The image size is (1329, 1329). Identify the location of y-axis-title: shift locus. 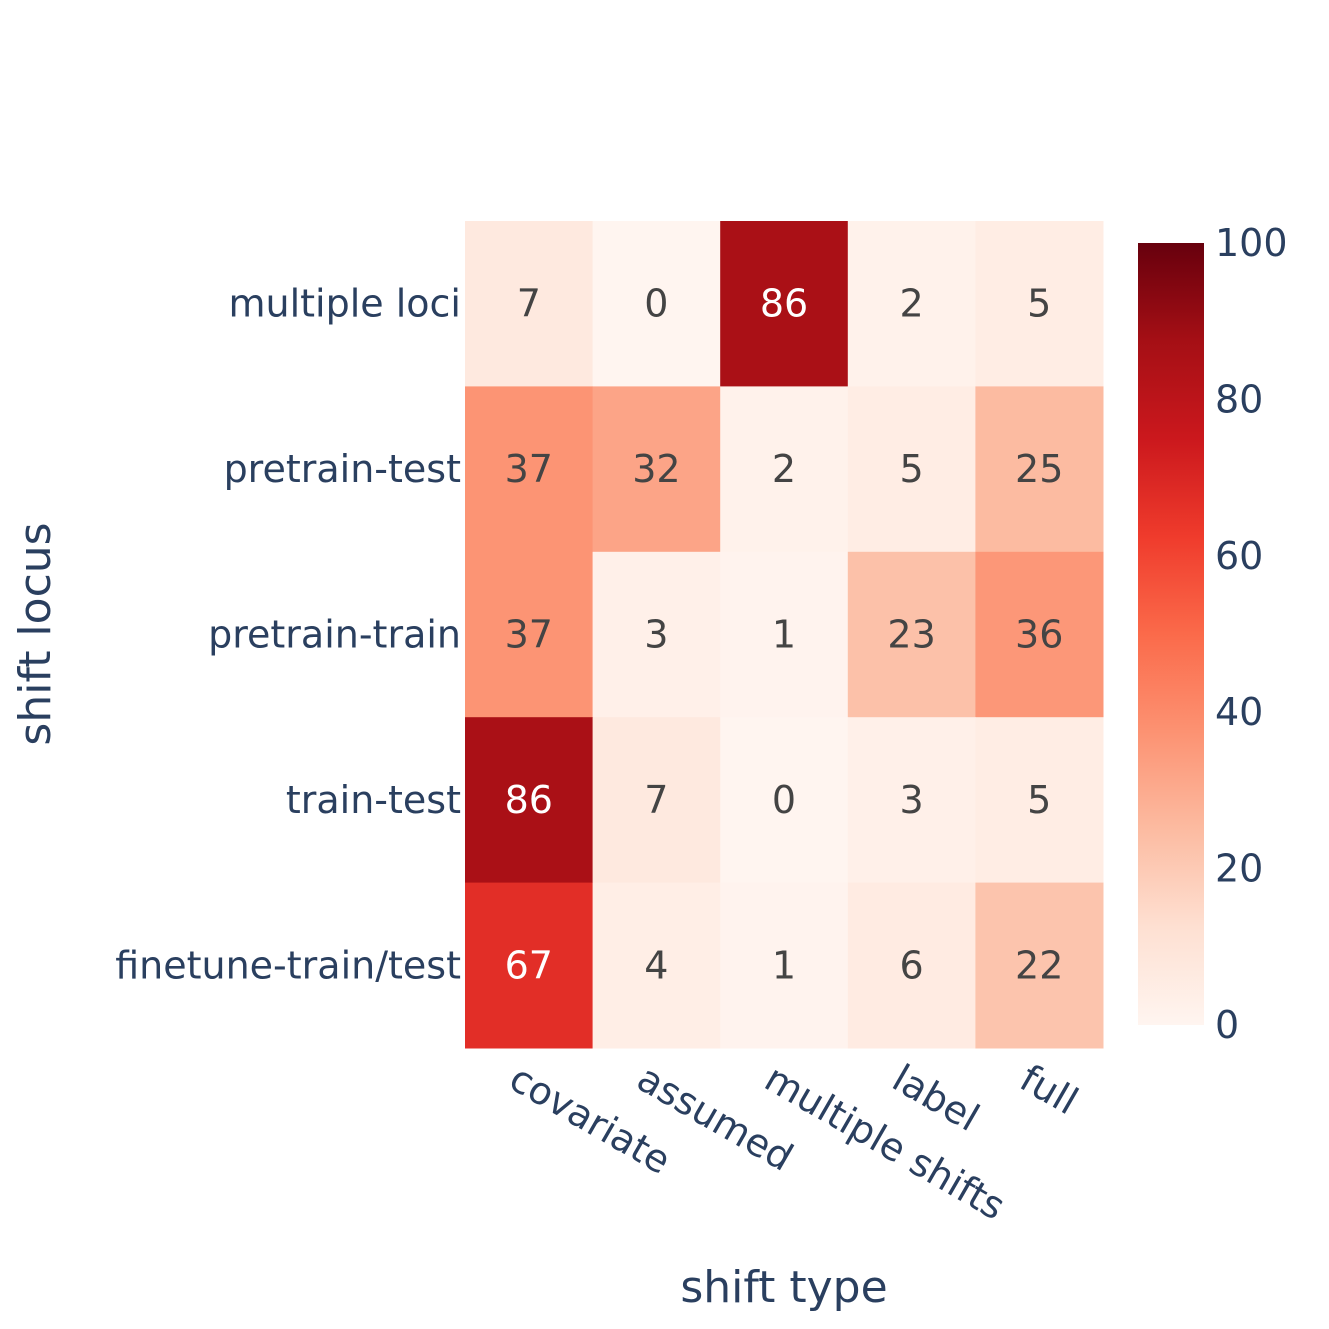
(35, 633).